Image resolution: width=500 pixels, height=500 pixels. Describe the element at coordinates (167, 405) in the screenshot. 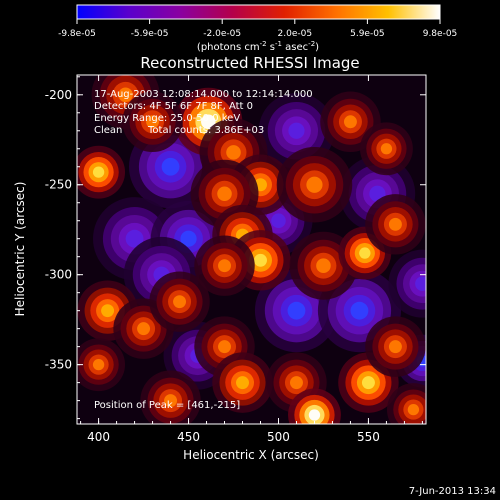

I see `annotation-peak-position: Position of Peak = [461,-215]` at that location.